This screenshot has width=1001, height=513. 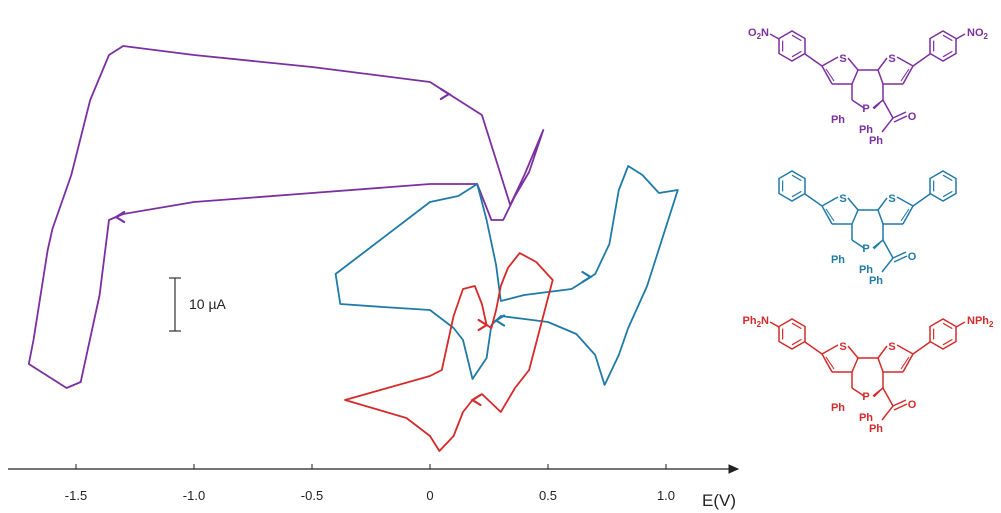 What do you see at coordinates (719, 500) in the screenshot?
I see `x-axis-label: E(V)` at bounding box center [719, 500].